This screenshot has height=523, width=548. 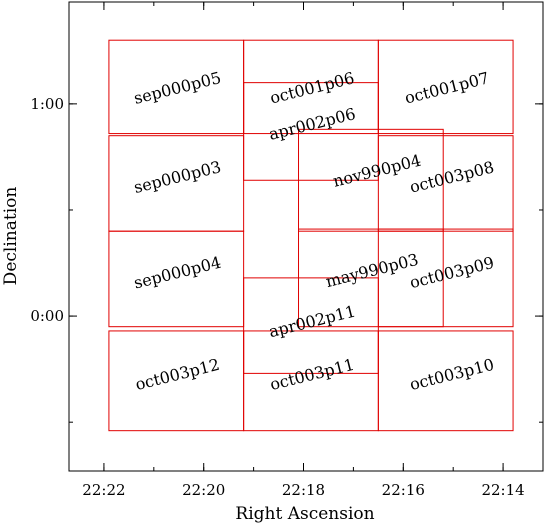 I want to click on field-outline-nov990p04, so click(x=371, y=180).